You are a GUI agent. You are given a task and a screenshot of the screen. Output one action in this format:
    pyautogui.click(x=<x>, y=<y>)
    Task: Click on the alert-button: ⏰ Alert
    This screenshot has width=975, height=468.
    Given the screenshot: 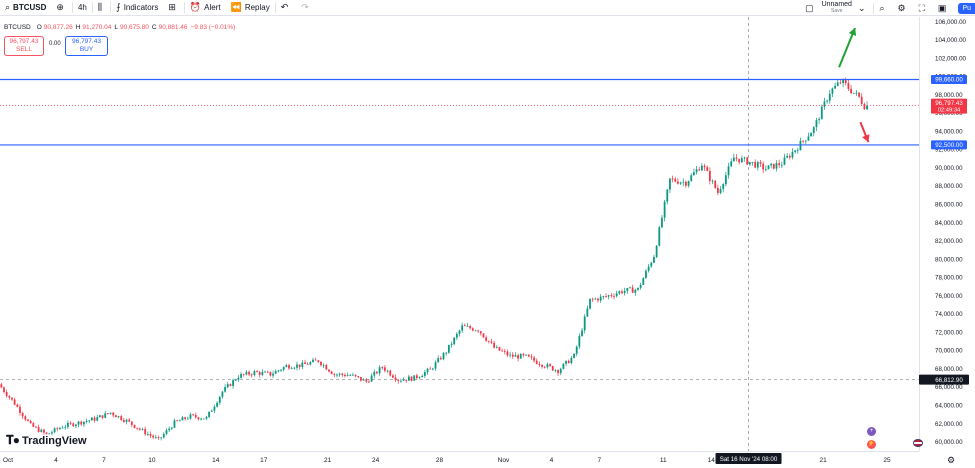 What is the action you would take?
    pyautogui.click(x=205, y=8)
    